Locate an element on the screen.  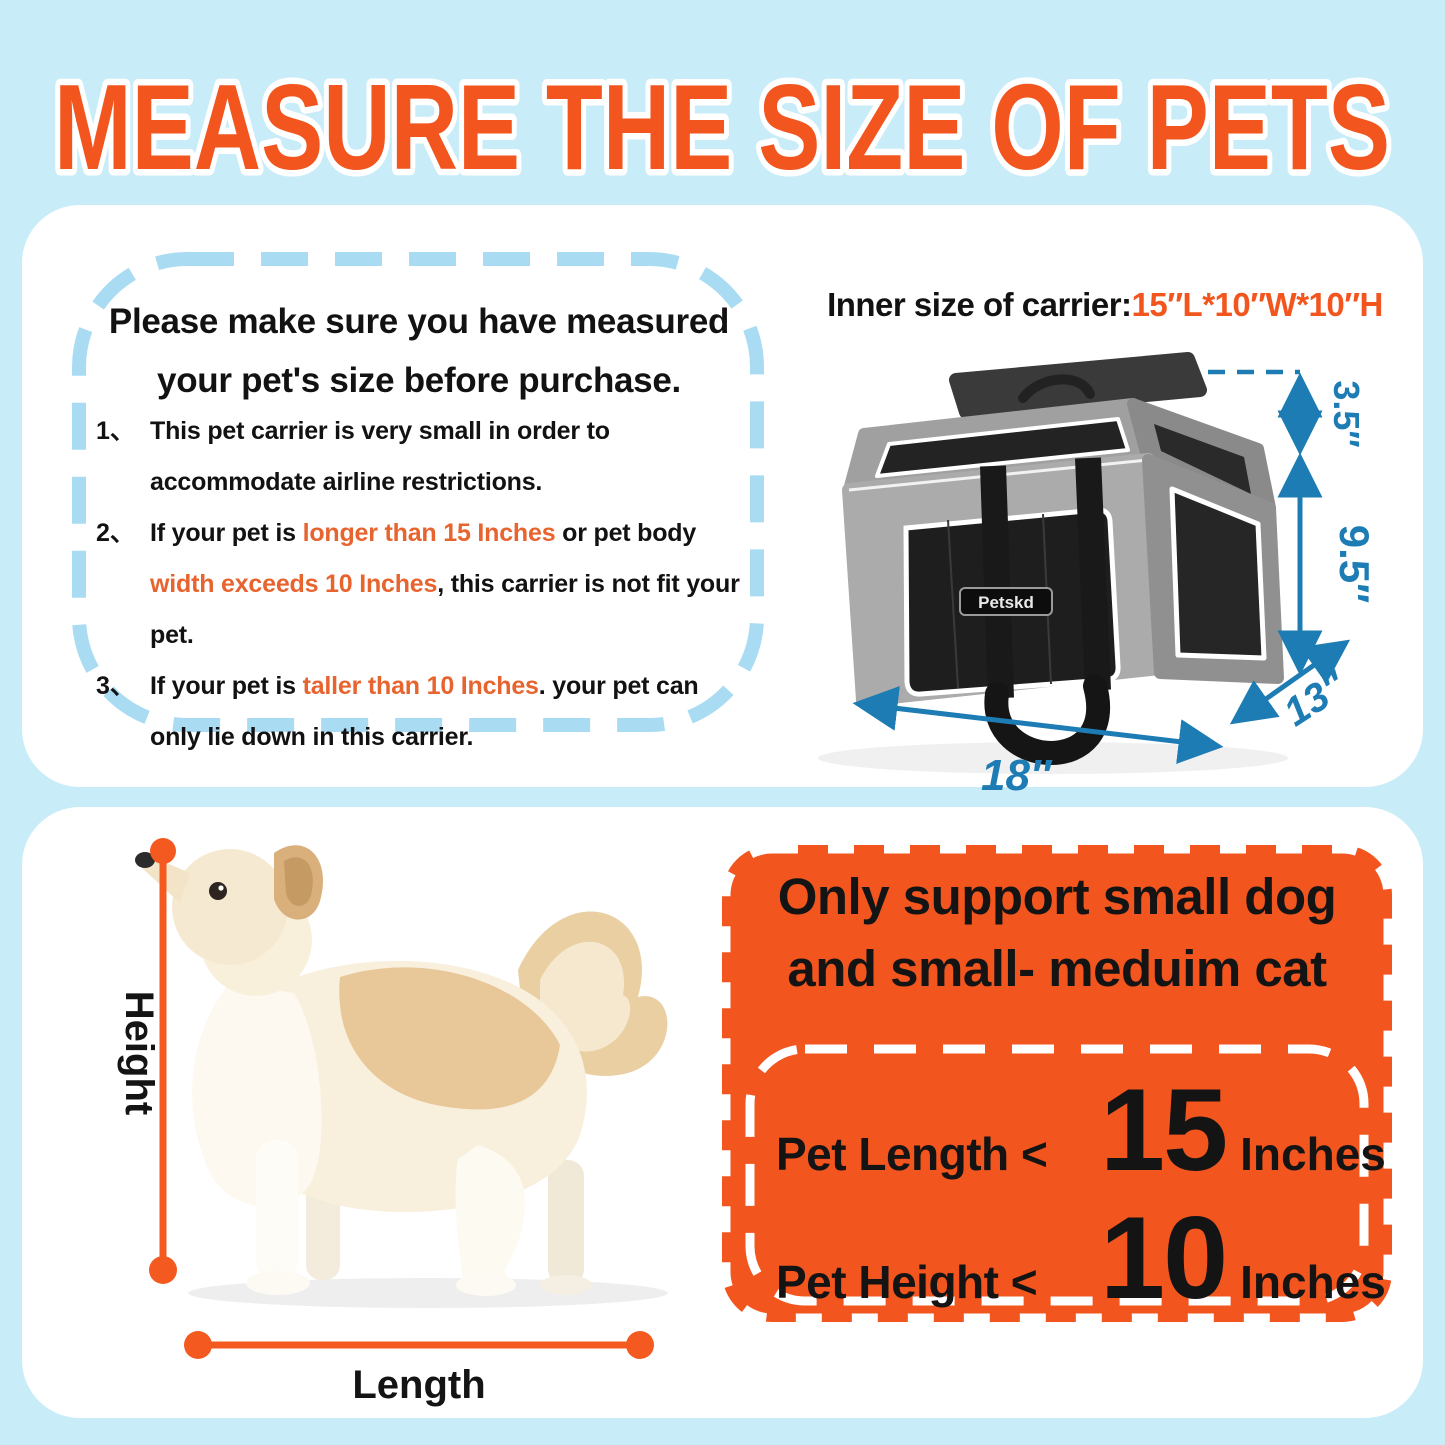
brand-plate is located at coordinates (1006, 601).